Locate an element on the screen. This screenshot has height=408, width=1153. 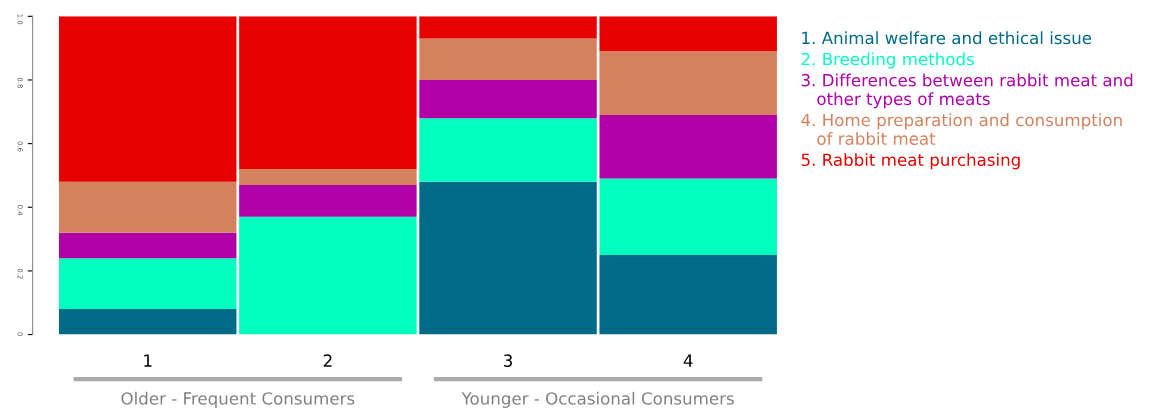
text: Older - Frequent Consumers is located at coordinates (238, 399).